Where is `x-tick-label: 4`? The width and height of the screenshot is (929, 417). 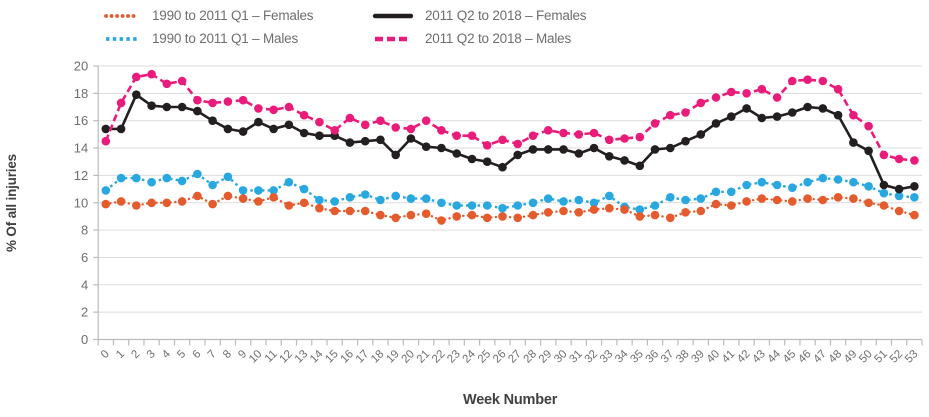 x-tick-label: 4 is located at coordinates (166, 354).